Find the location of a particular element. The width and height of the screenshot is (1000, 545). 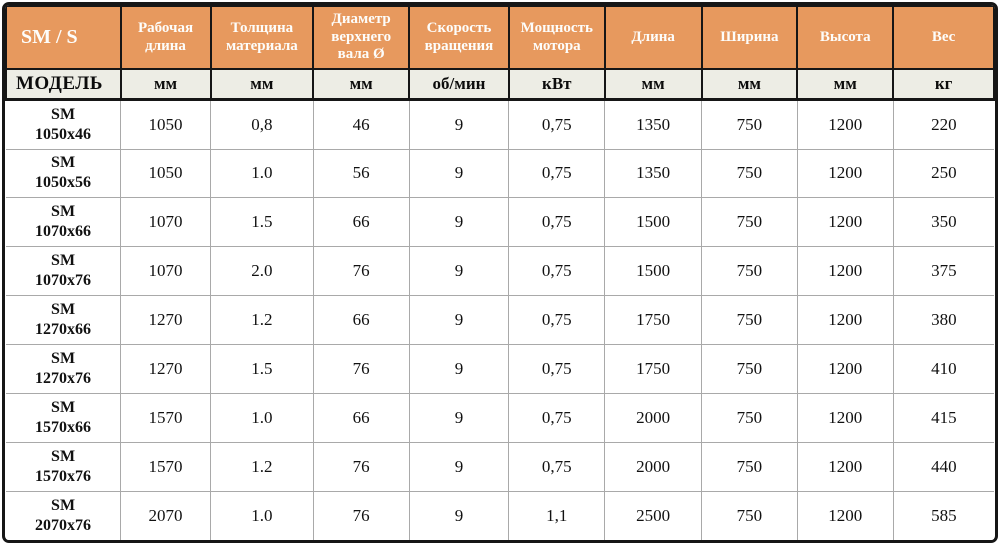

column-header: Высота is located at coordinates (845, 37).